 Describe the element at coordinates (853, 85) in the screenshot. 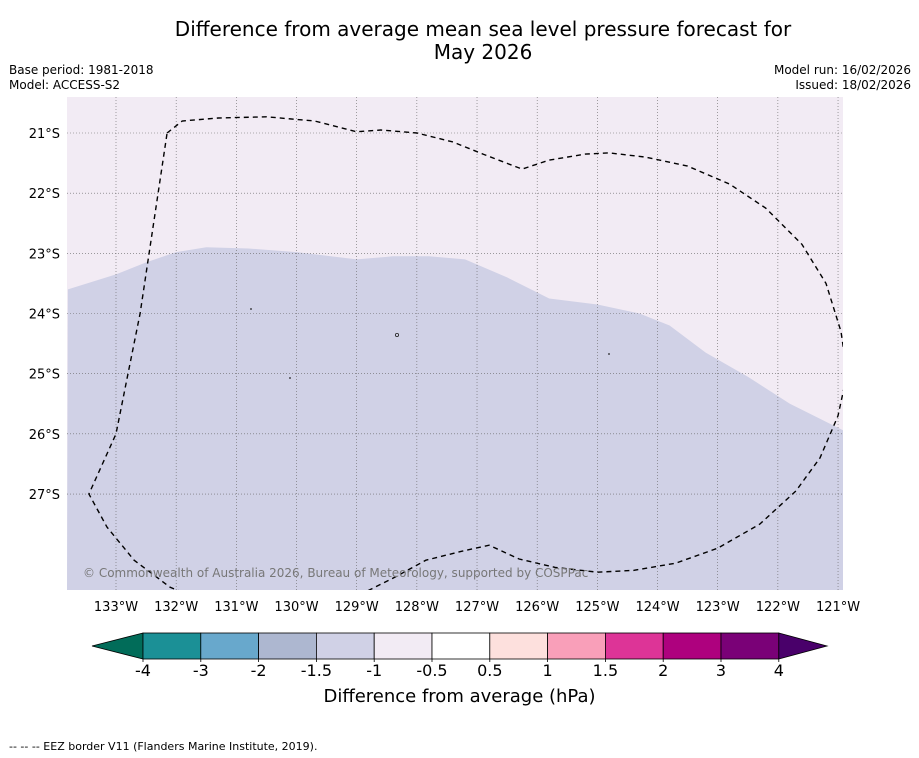

I see `issued-text: Issued: 18/02/2026` at that location.